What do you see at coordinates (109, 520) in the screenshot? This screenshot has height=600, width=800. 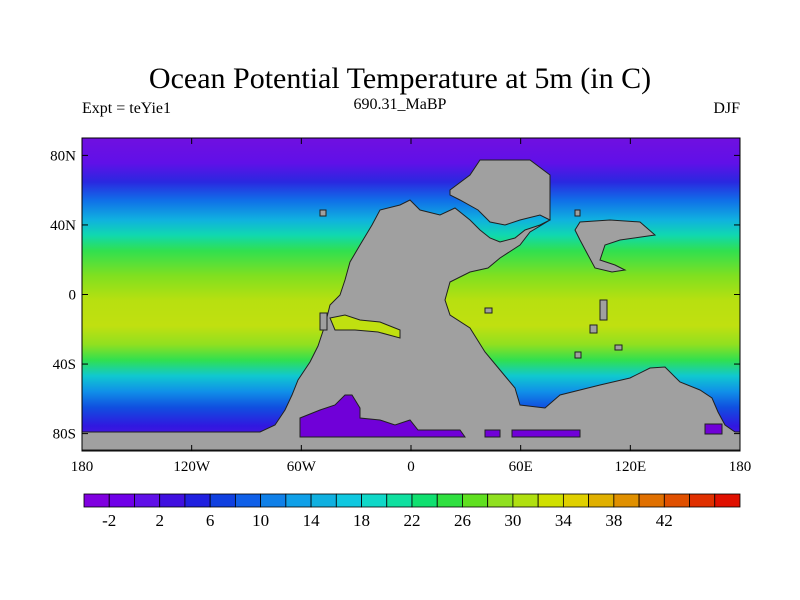 I see `colorbar-label: -2` at bounding box center [109, 520].